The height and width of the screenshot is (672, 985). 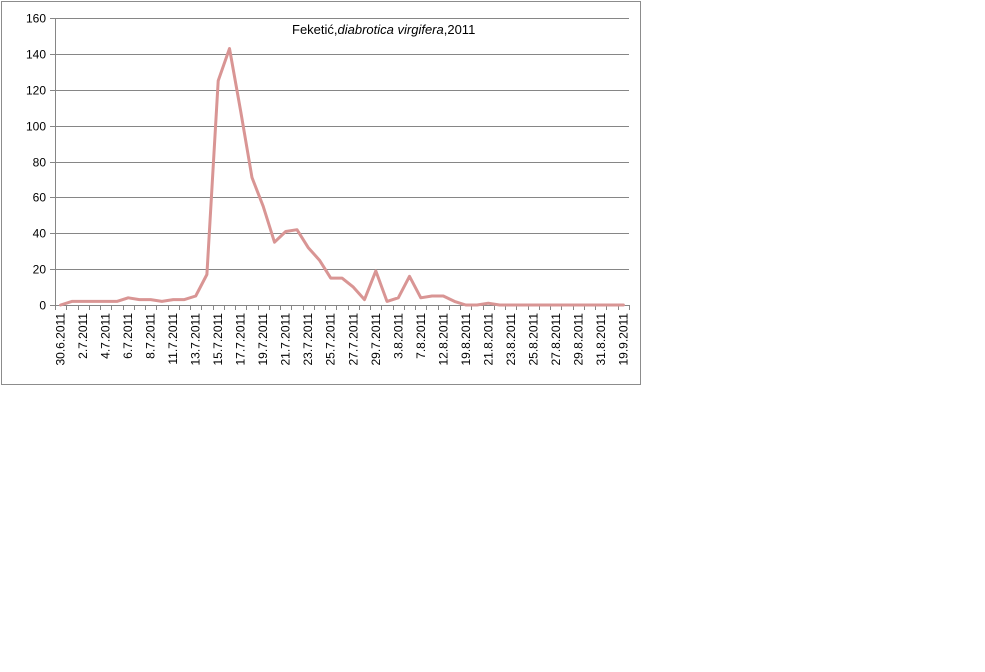 I want to click on x-tick-label: 23.7.2011, so click(x=308, y=339).